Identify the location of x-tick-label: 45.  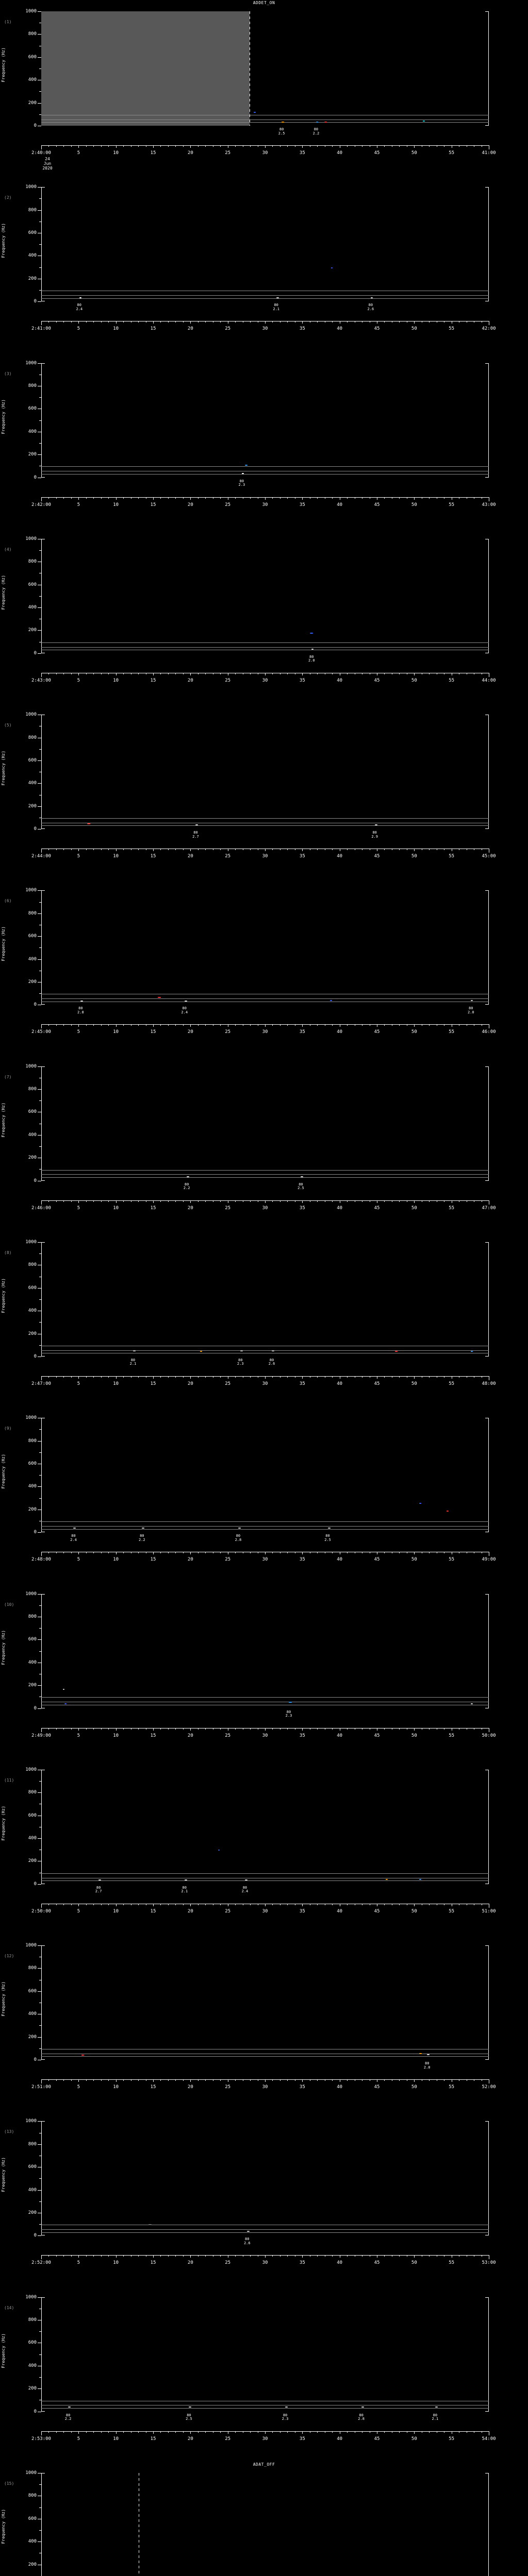
(377, 1032).